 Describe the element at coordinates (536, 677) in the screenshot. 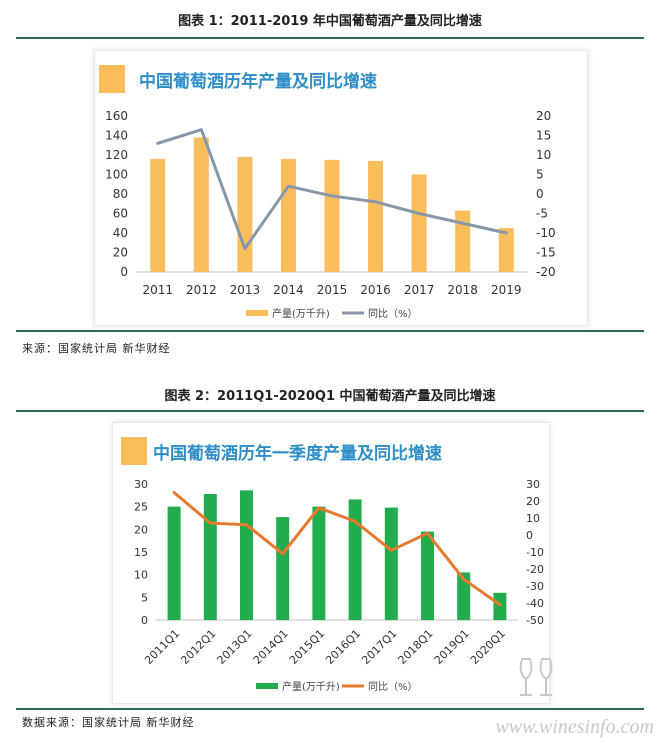

I see `watermark-glass-logo` at that location.